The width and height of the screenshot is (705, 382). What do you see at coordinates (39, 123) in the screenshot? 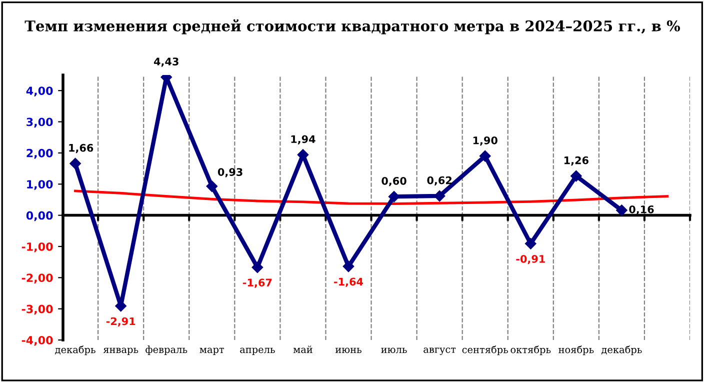
I see `y-tick-label: 3,00` at bounding box center [39, 123].